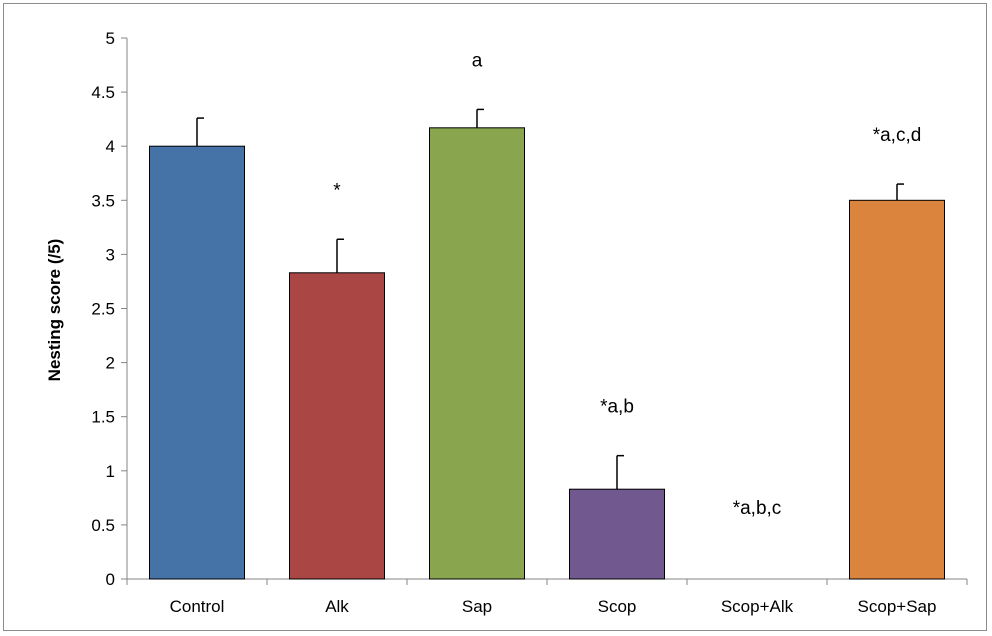 This screenshot has height=636, width=992. What do you see at coordinates (110, 471) in the screenshot?
I see `y-tick-label: 1` at bounding box center [110, 471].